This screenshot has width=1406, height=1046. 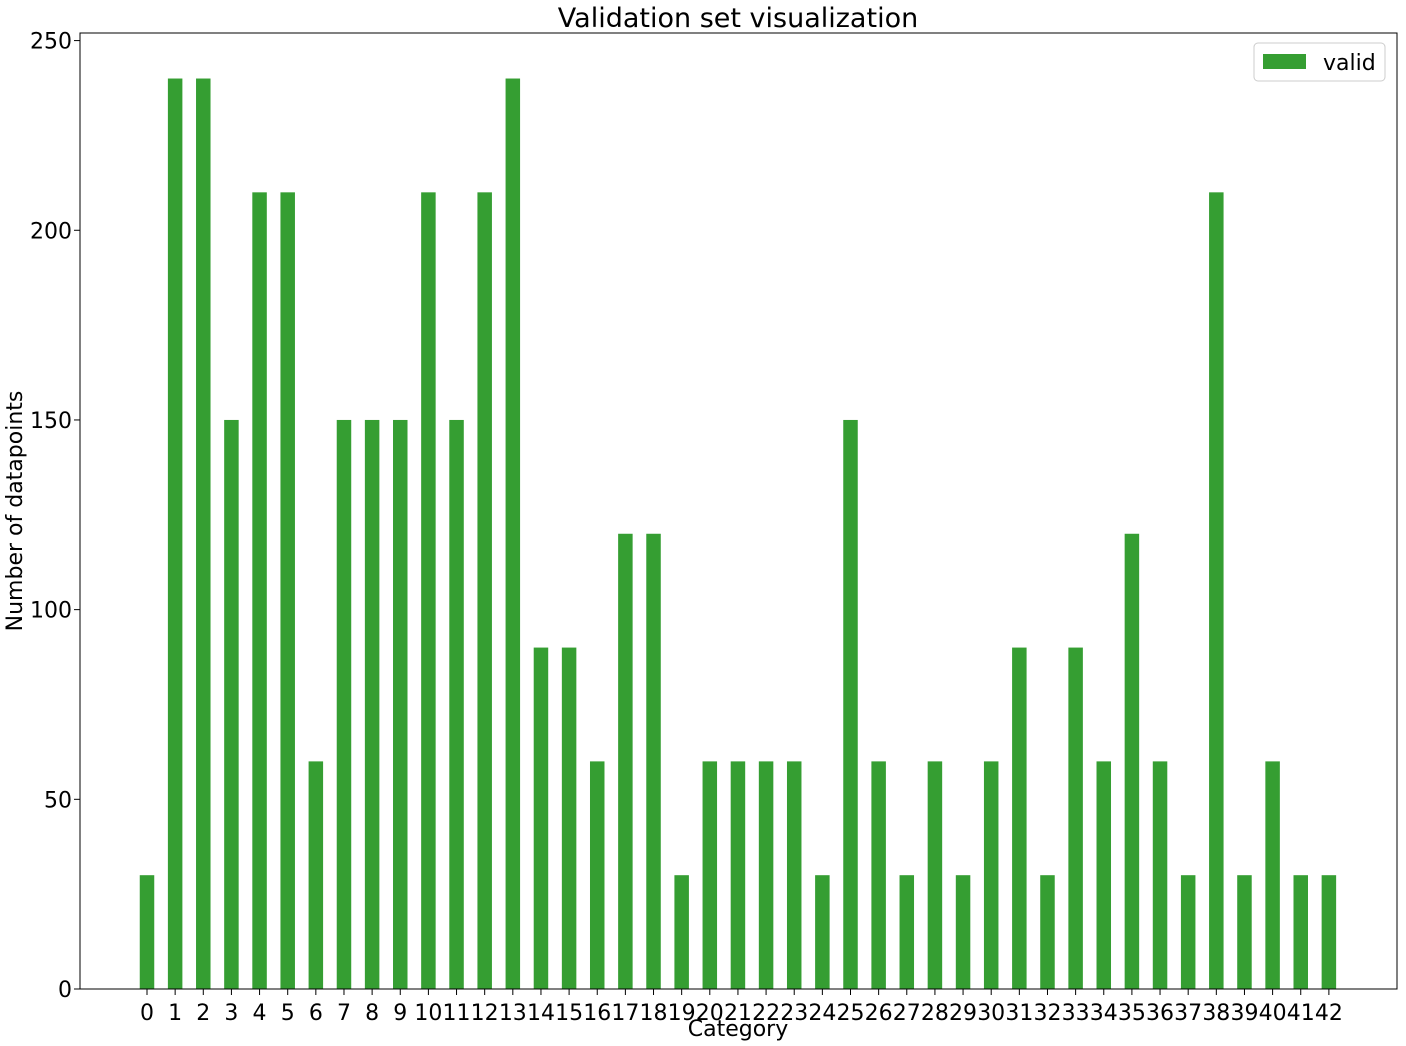 I want to click on x-tick-label: 11, so click(x=457, y=1013).